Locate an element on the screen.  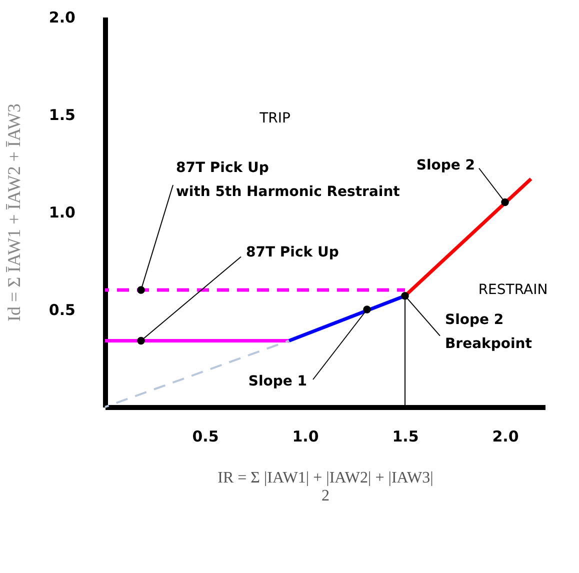
x-axis-title: IR = Σ |IAW1| + |IAW2| + |IAW3| 2 is located at coordinates (326, 487).